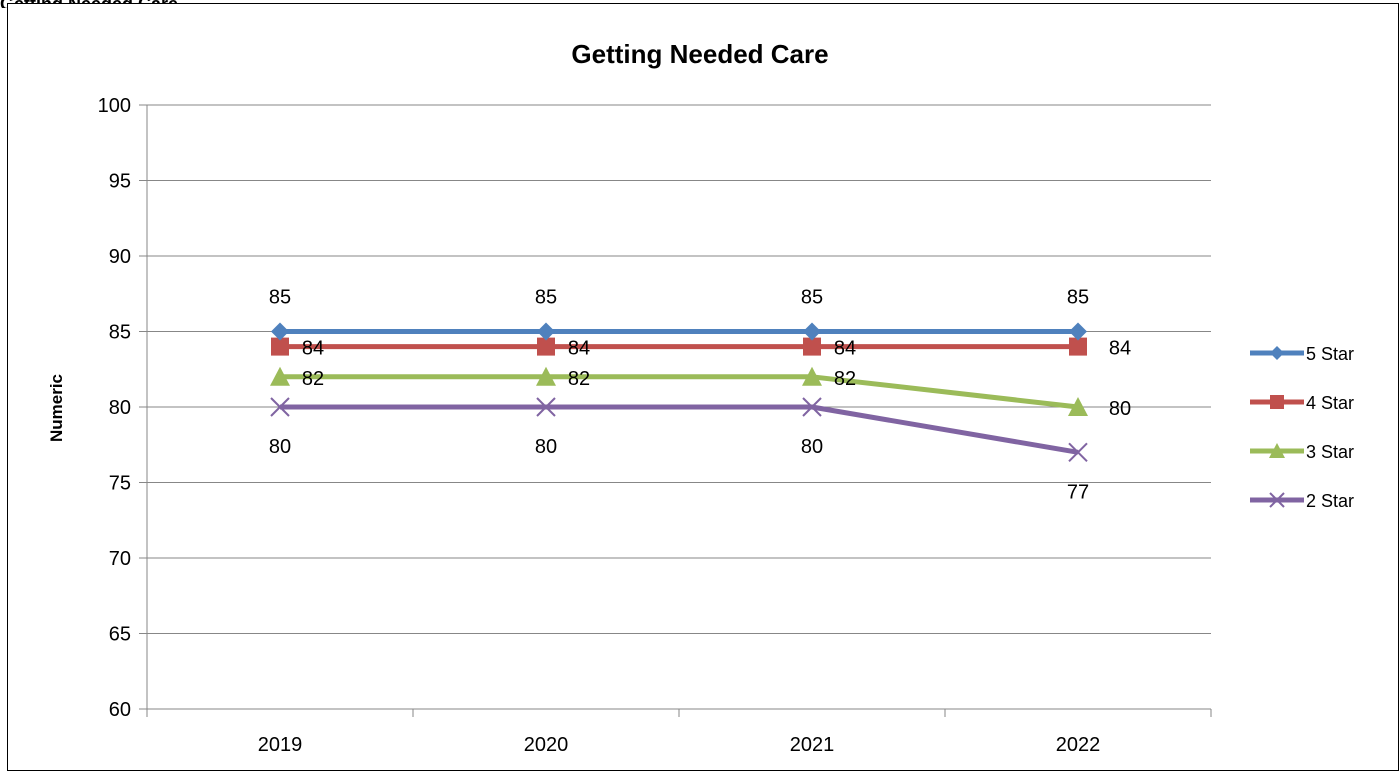  Describe the element at coordinates (1302, 354) in the screenshot. I see `legend-item: 5 Star` at that location.